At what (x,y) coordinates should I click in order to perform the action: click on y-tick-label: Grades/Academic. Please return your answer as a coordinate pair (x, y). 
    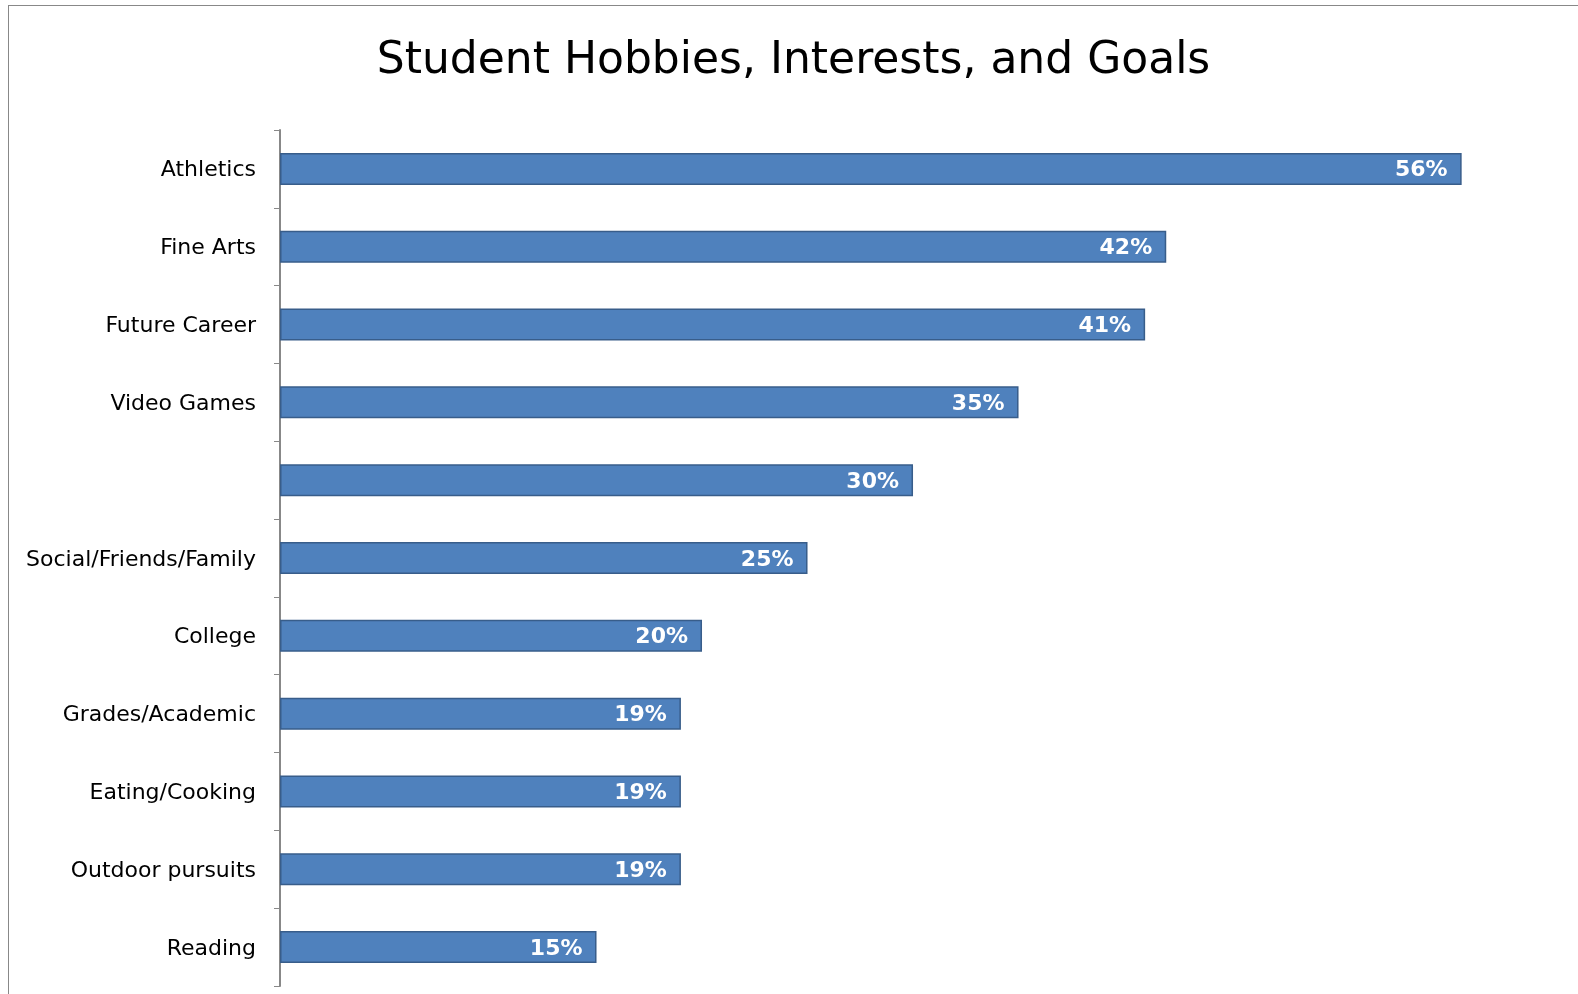
    Looking at the image, I should click on (159, 714).